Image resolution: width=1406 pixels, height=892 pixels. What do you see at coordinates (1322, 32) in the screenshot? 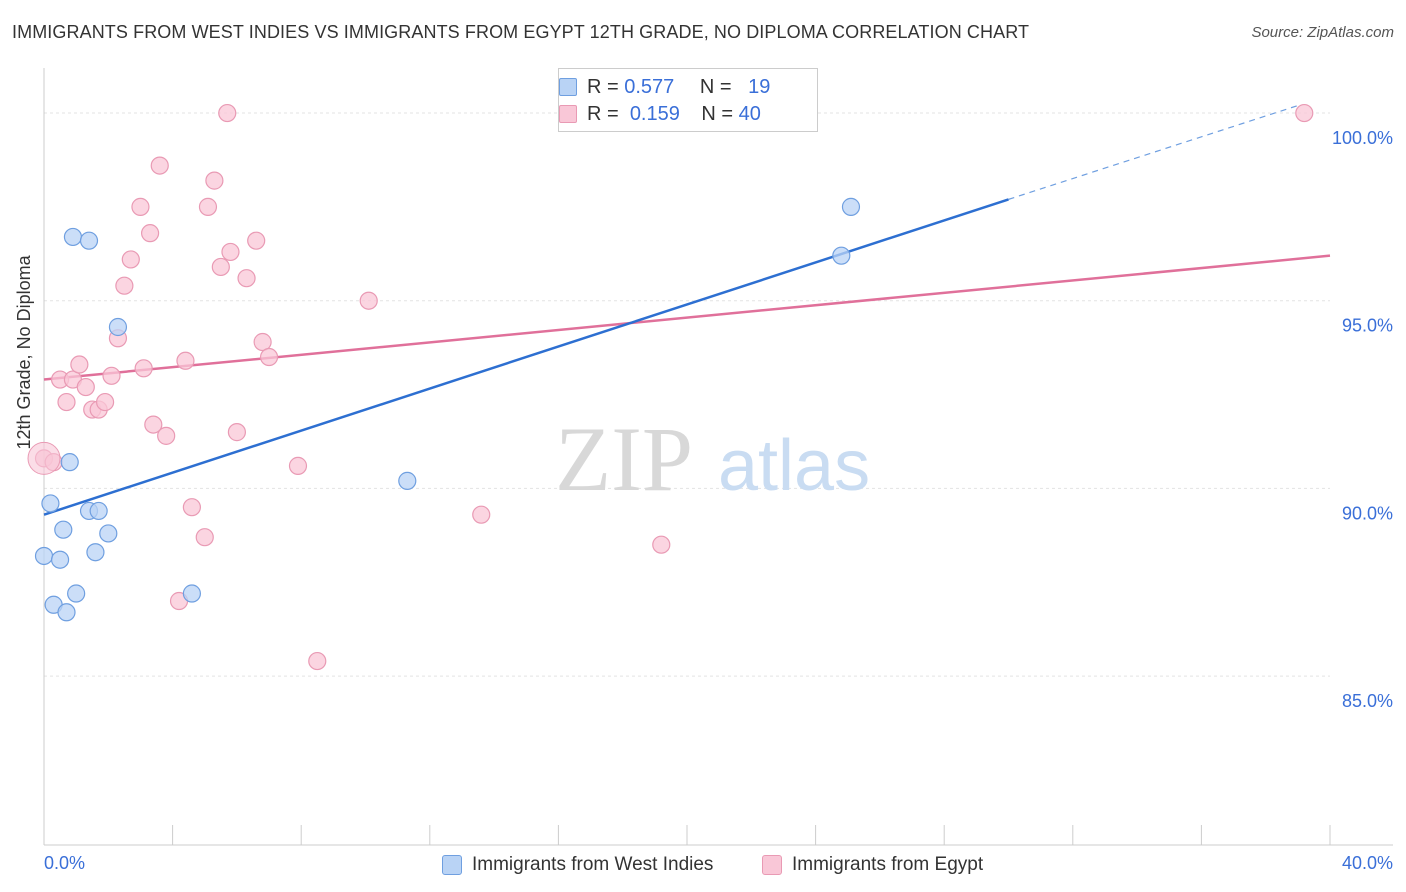
I see `source-credit: Source: ZipAtlas.com` at bounding box center [1322, 32].